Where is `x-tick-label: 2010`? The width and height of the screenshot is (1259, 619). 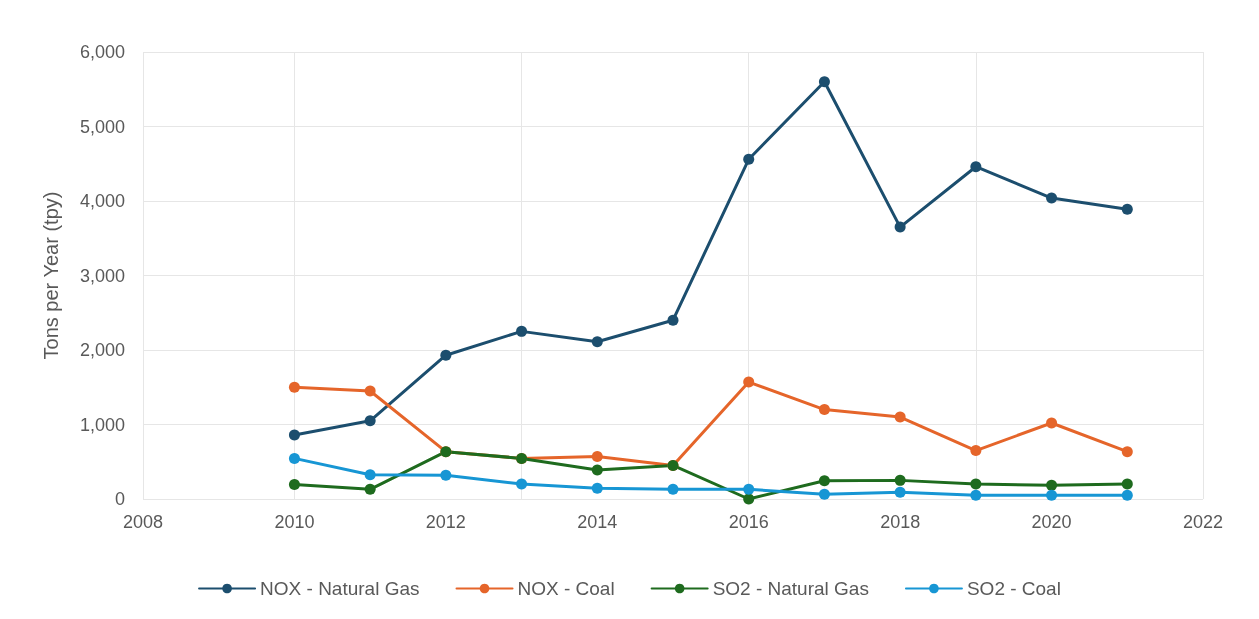 x-tick-label: 2010 is located at coordinates (294, 522).